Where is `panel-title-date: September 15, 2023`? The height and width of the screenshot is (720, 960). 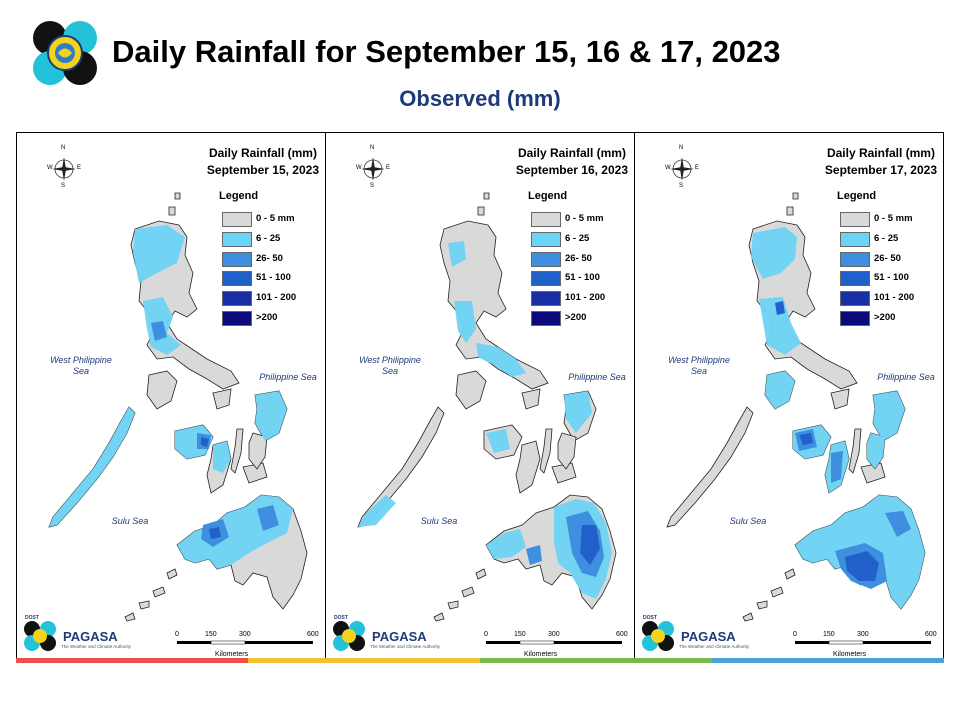 panel-title-date: September 15, 2023 is located at coordinates (262, 170).